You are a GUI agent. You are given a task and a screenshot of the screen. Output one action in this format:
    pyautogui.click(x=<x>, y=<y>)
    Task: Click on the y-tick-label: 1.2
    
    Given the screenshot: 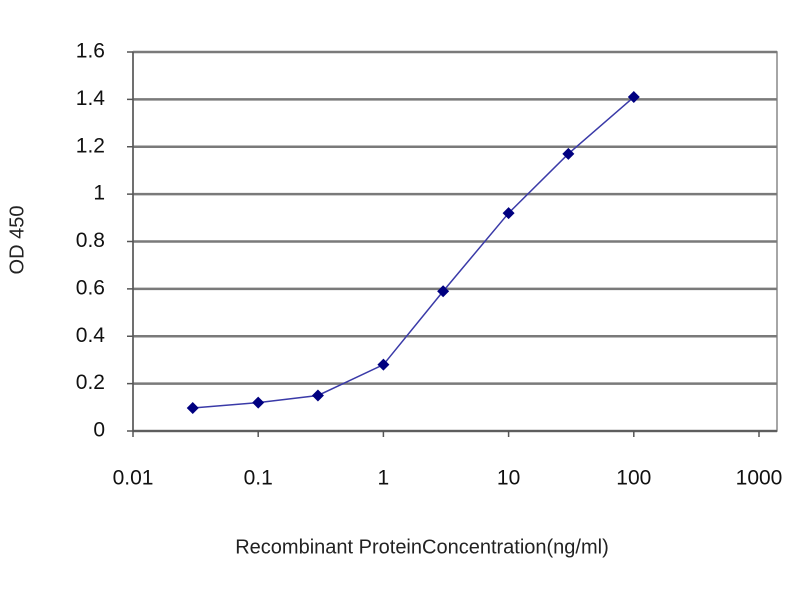 What is the action you would take?
    pyautogui.click(x=90, y=145)
    